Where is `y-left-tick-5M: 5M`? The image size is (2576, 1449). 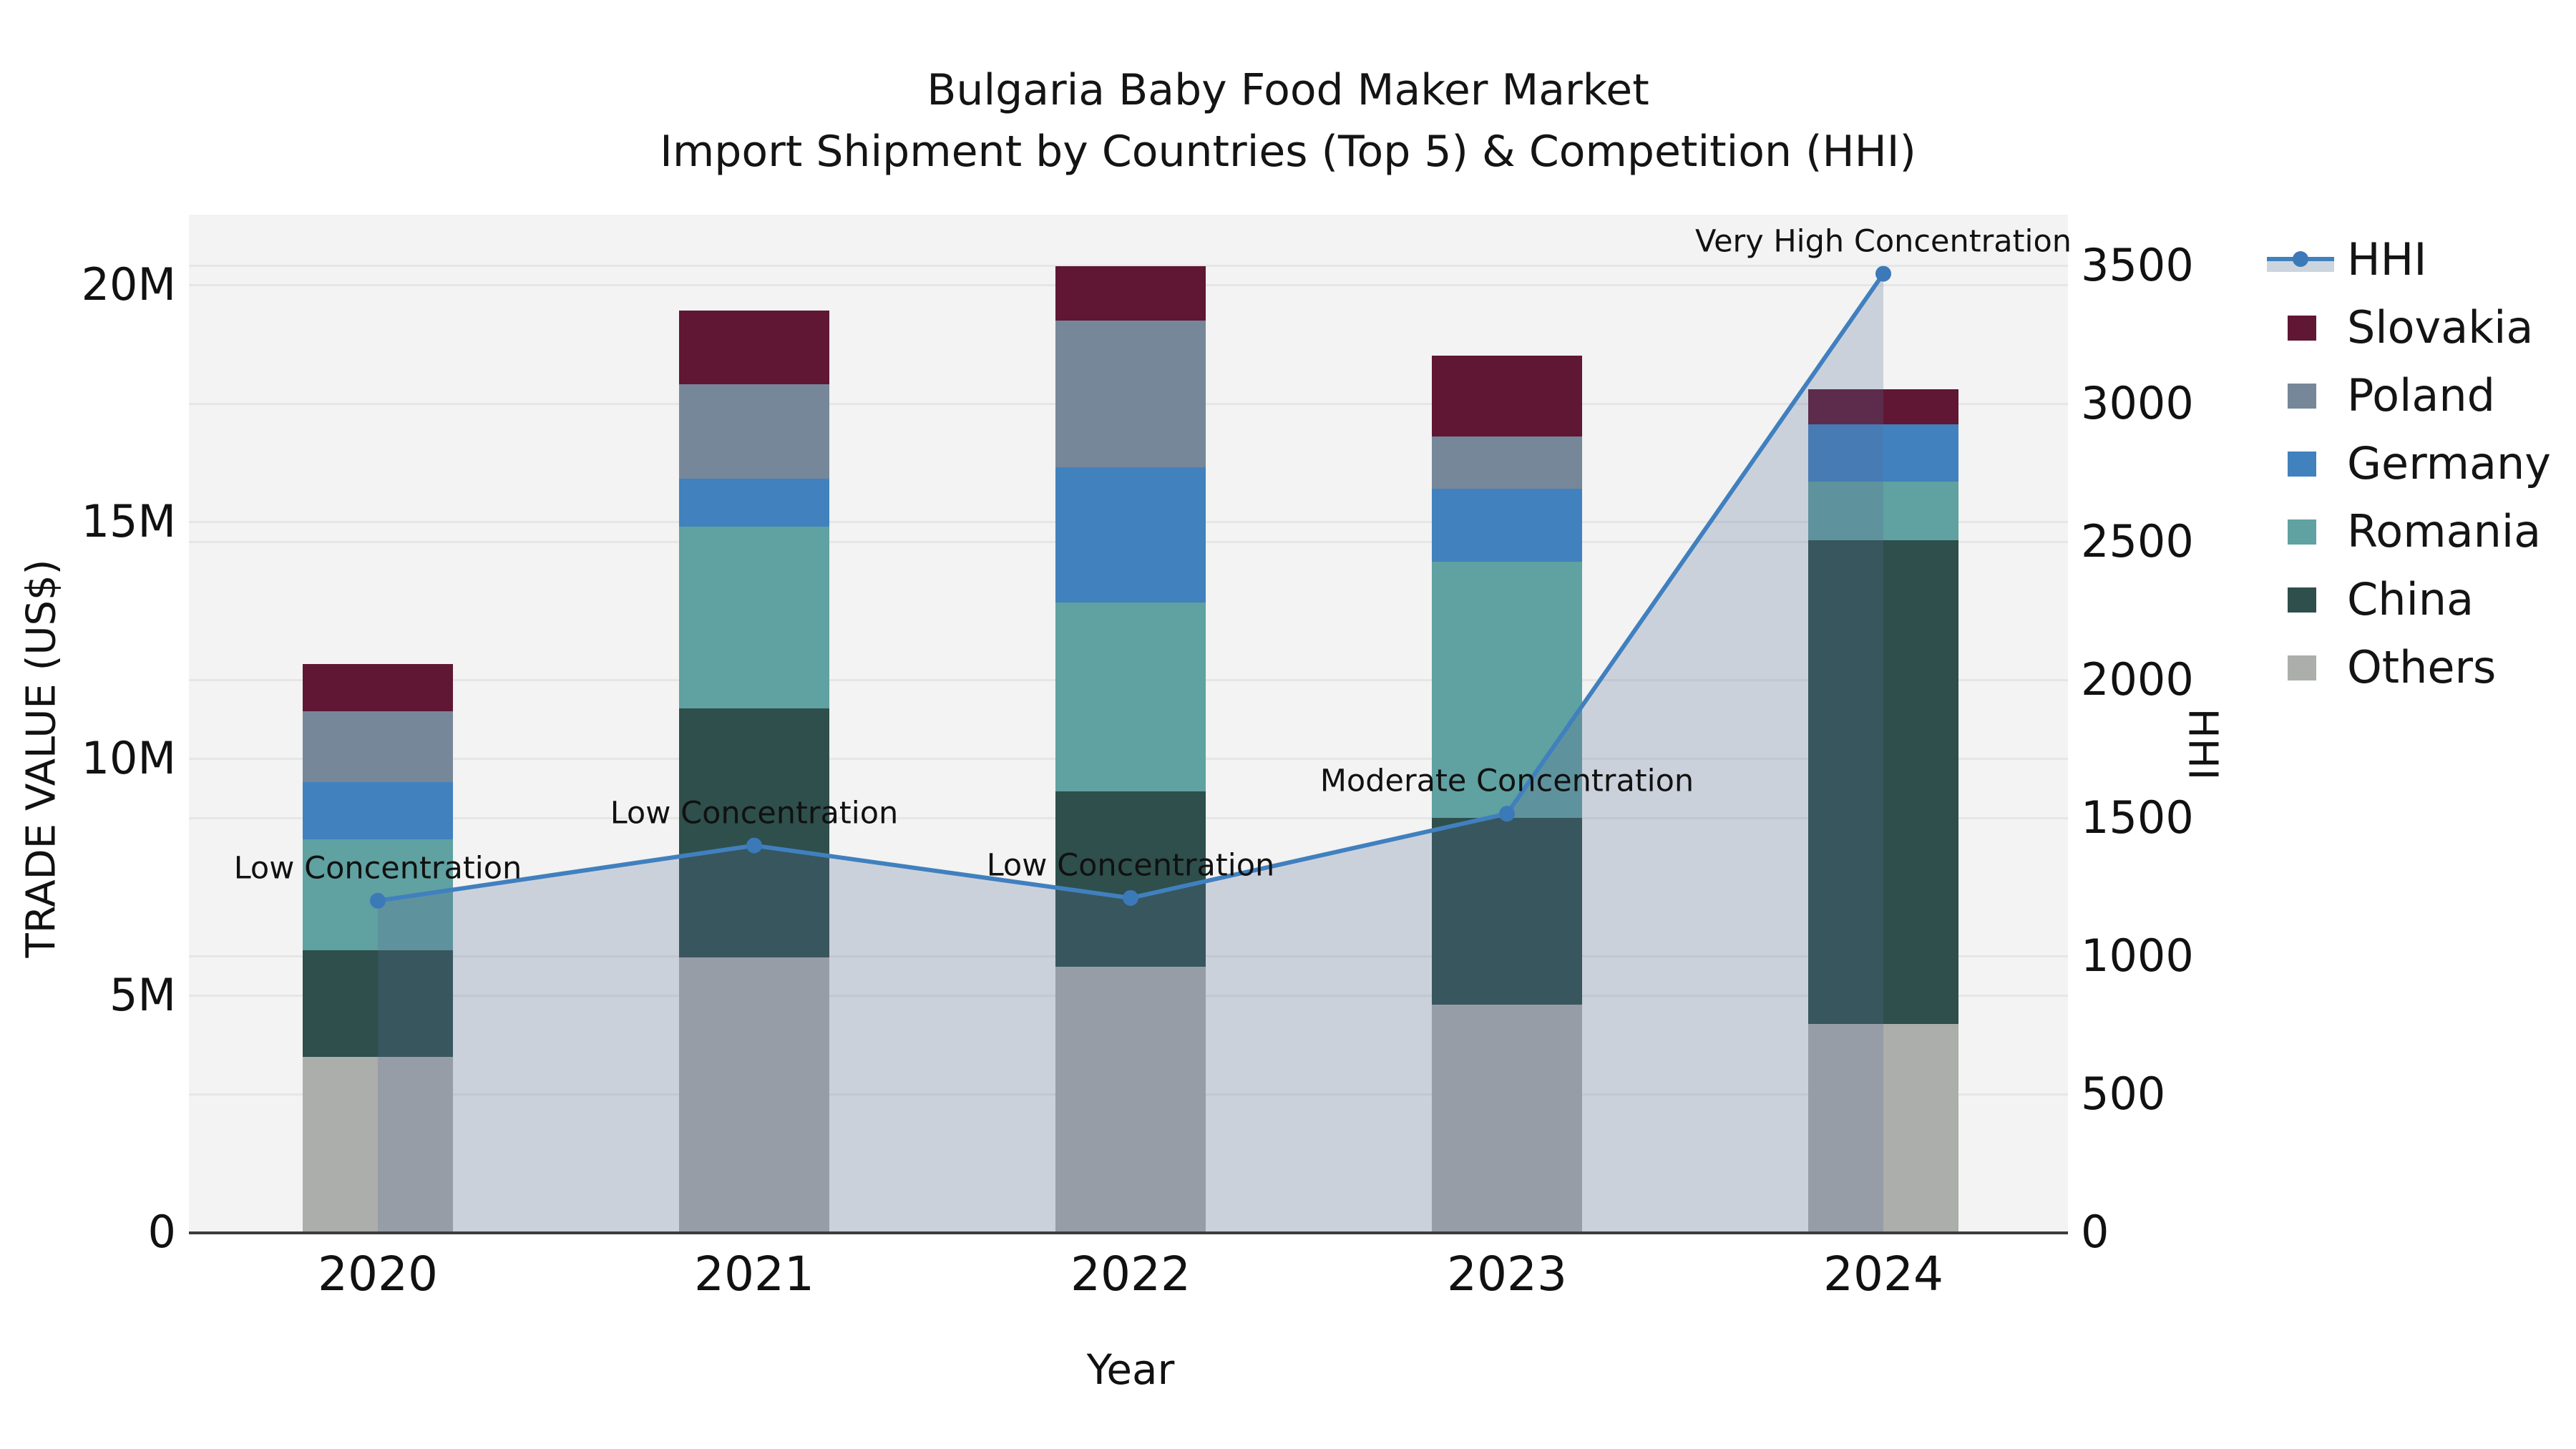
y-left-tick-5M: 5M is located at coordinates (142, 995).